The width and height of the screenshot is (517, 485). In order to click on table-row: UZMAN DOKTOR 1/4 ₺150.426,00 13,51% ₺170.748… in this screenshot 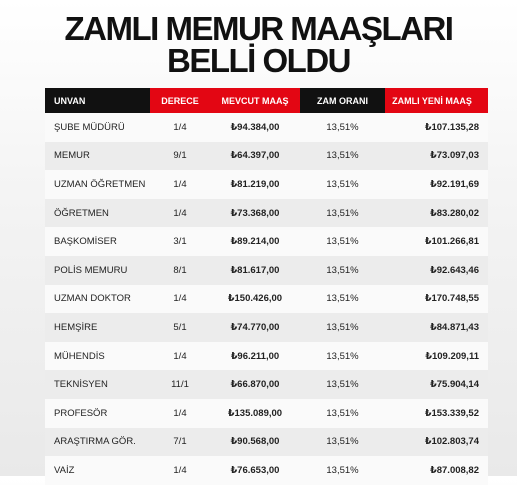, I will do `click(266, 299)`.